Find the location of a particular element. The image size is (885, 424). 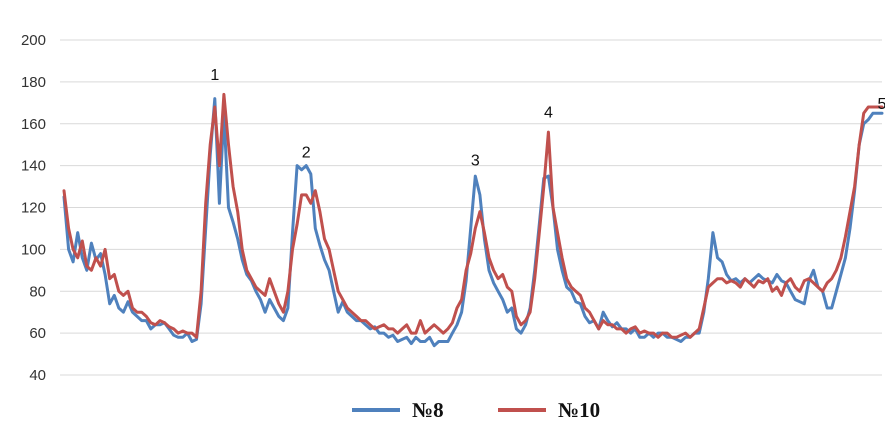

y-tick-label-180: 180 is located at coordinates (33, 82).